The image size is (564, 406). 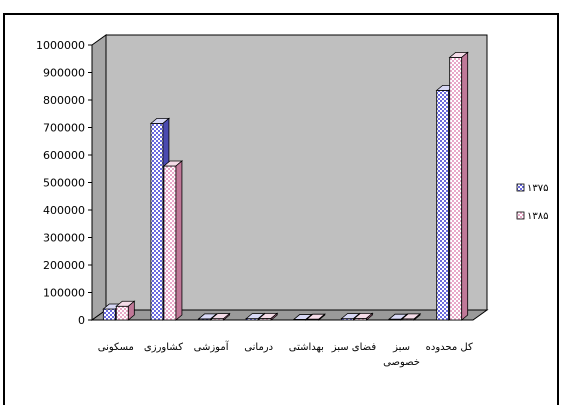 I want to click on category-label-line: درمانی, so click(x=258, y=347).